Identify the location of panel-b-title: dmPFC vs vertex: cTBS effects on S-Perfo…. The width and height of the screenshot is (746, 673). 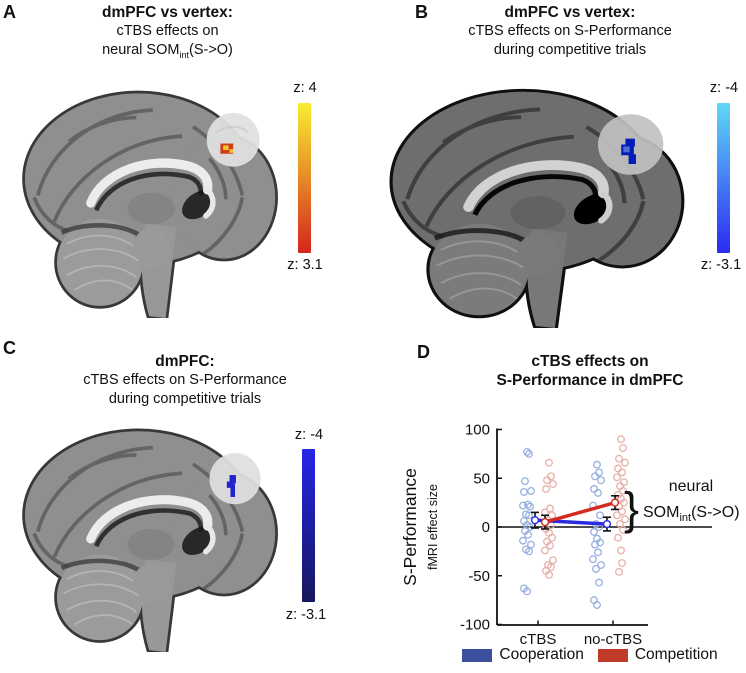
(570, 31).